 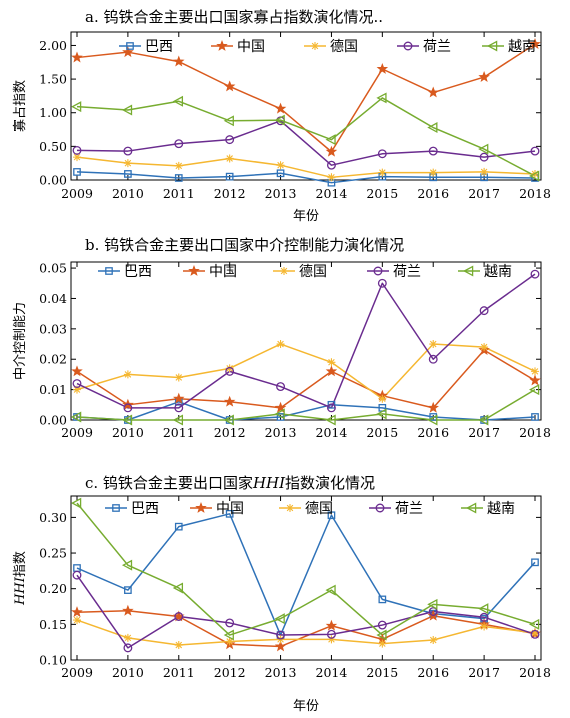 I want to click on x-tick-label: 2014, so click(x=332, y=672).